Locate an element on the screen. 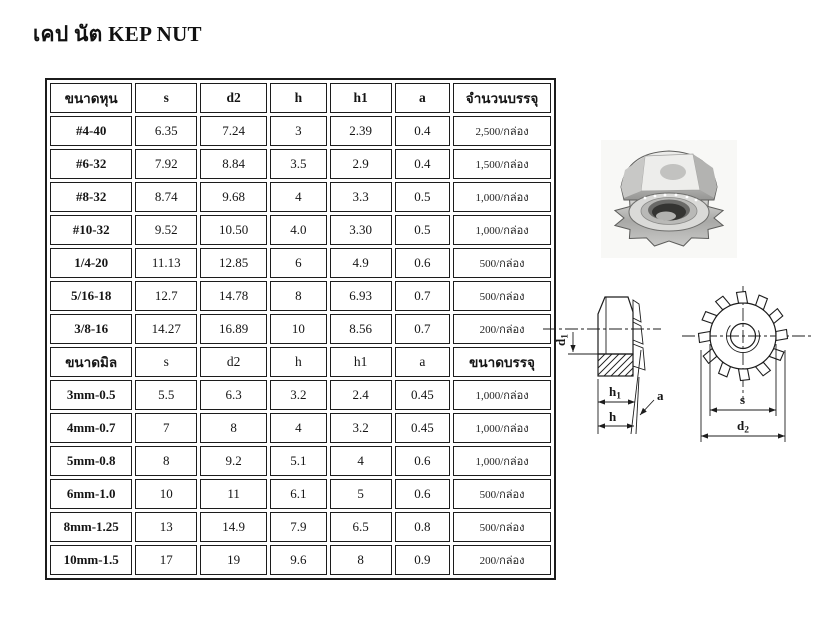 This screenshot has width=829, height=630. dimension-cell: 0.9 is located at coordinates (422, 560).